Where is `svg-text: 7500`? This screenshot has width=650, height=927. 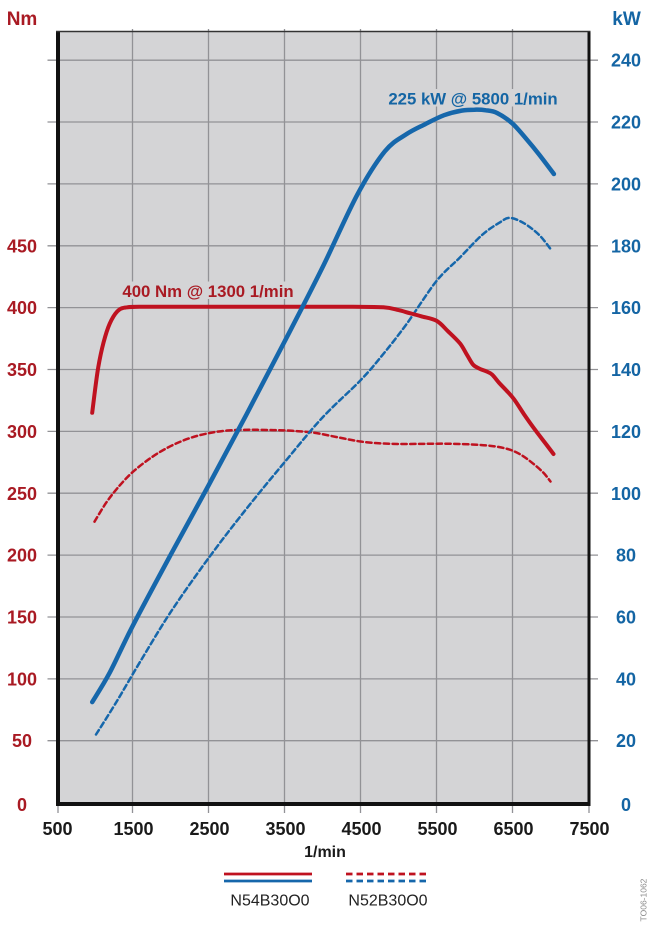 svg-text: 7500 is located at coordinates (589, 829).